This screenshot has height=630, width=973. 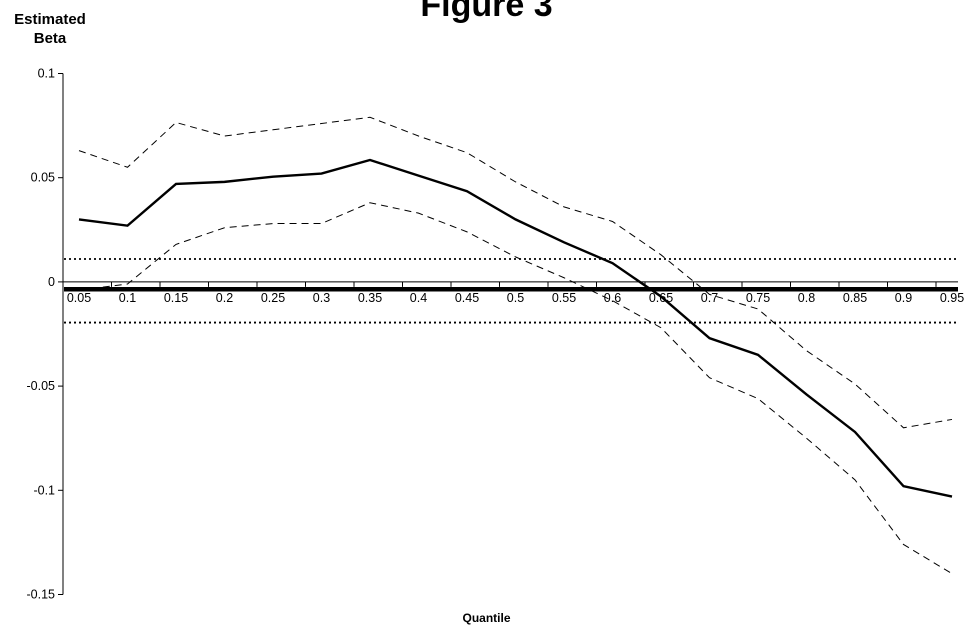 I want to click on x-tick-label: 0.75, so click(x=758, y=298).